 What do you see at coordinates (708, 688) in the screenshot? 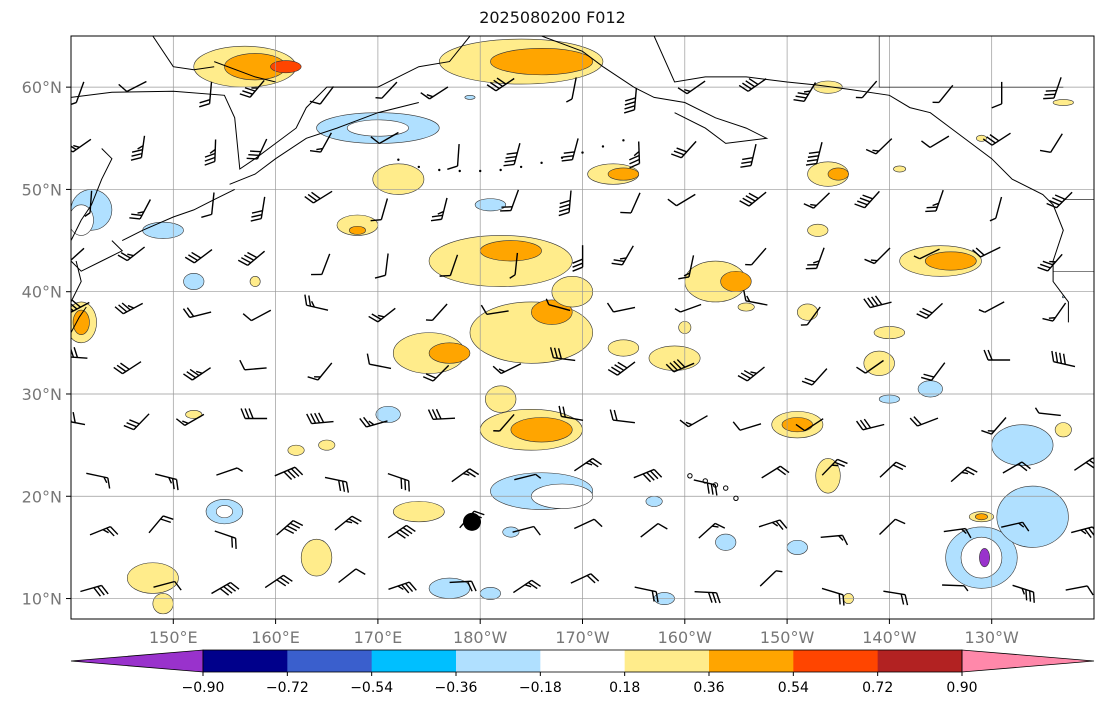
I see `colorbar-tick-label: 0.36` at bounding box center [708, 688].